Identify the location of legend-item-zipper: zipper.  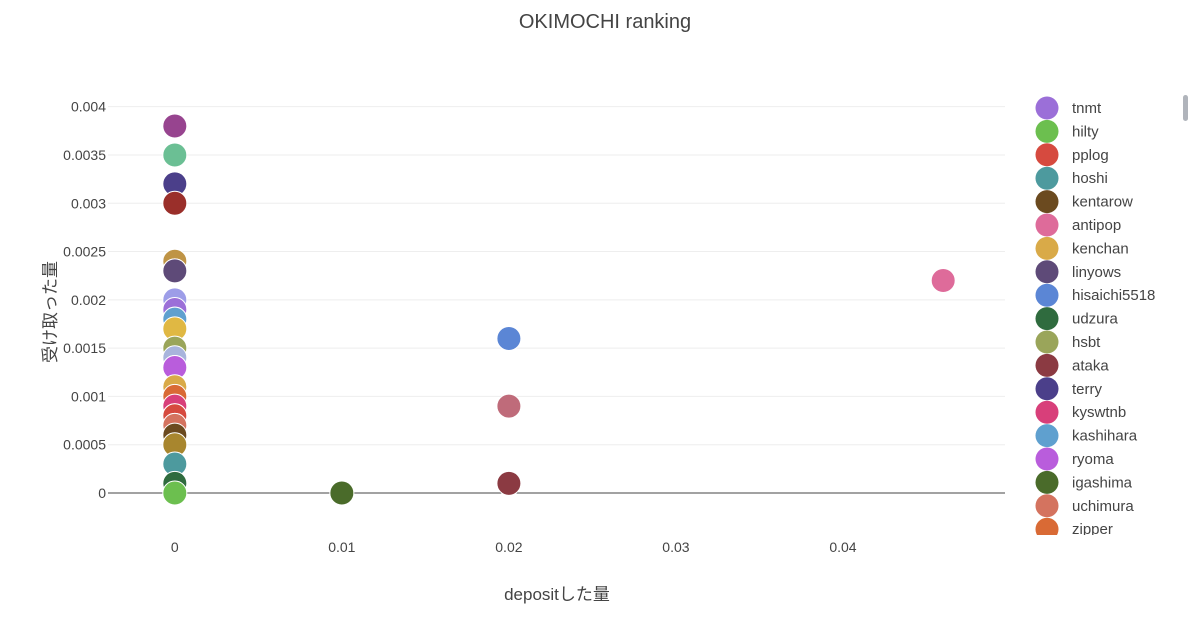
(1074, 529).